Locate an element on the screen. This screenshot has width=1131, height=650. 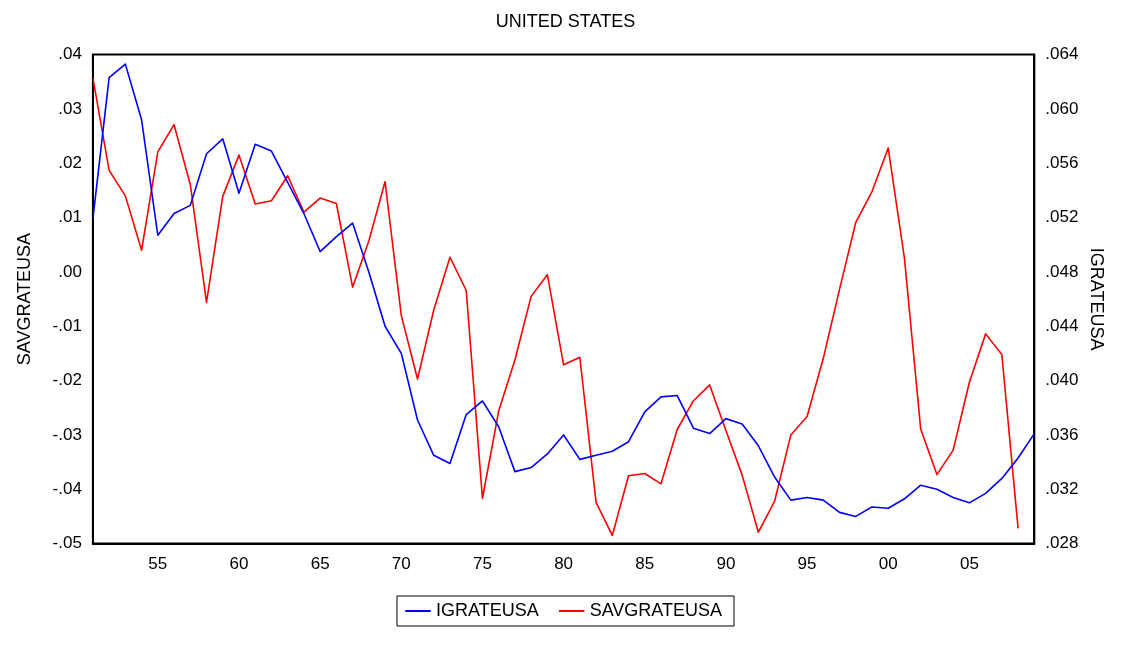
y2-tick-label: .060 is located at coordinates (1062, 108).